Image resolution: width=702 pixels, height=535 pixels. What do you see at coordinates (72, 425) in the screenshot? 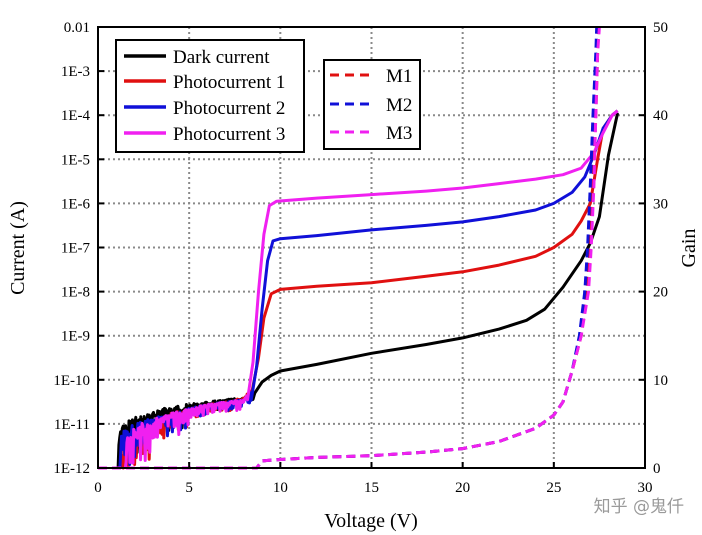
I see `y-tick-label: 1E-11` at bounding box center [72, 425].